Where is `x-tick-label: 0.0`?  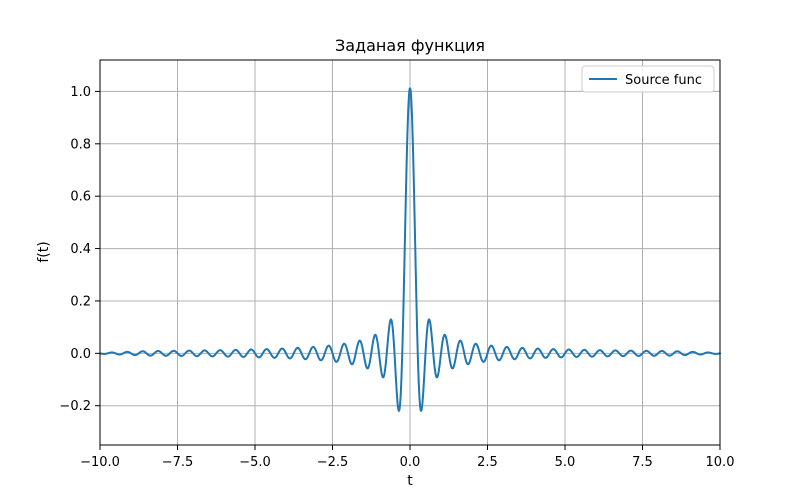
x-tick-label: 0.0 is located at coordinates (410, 462).